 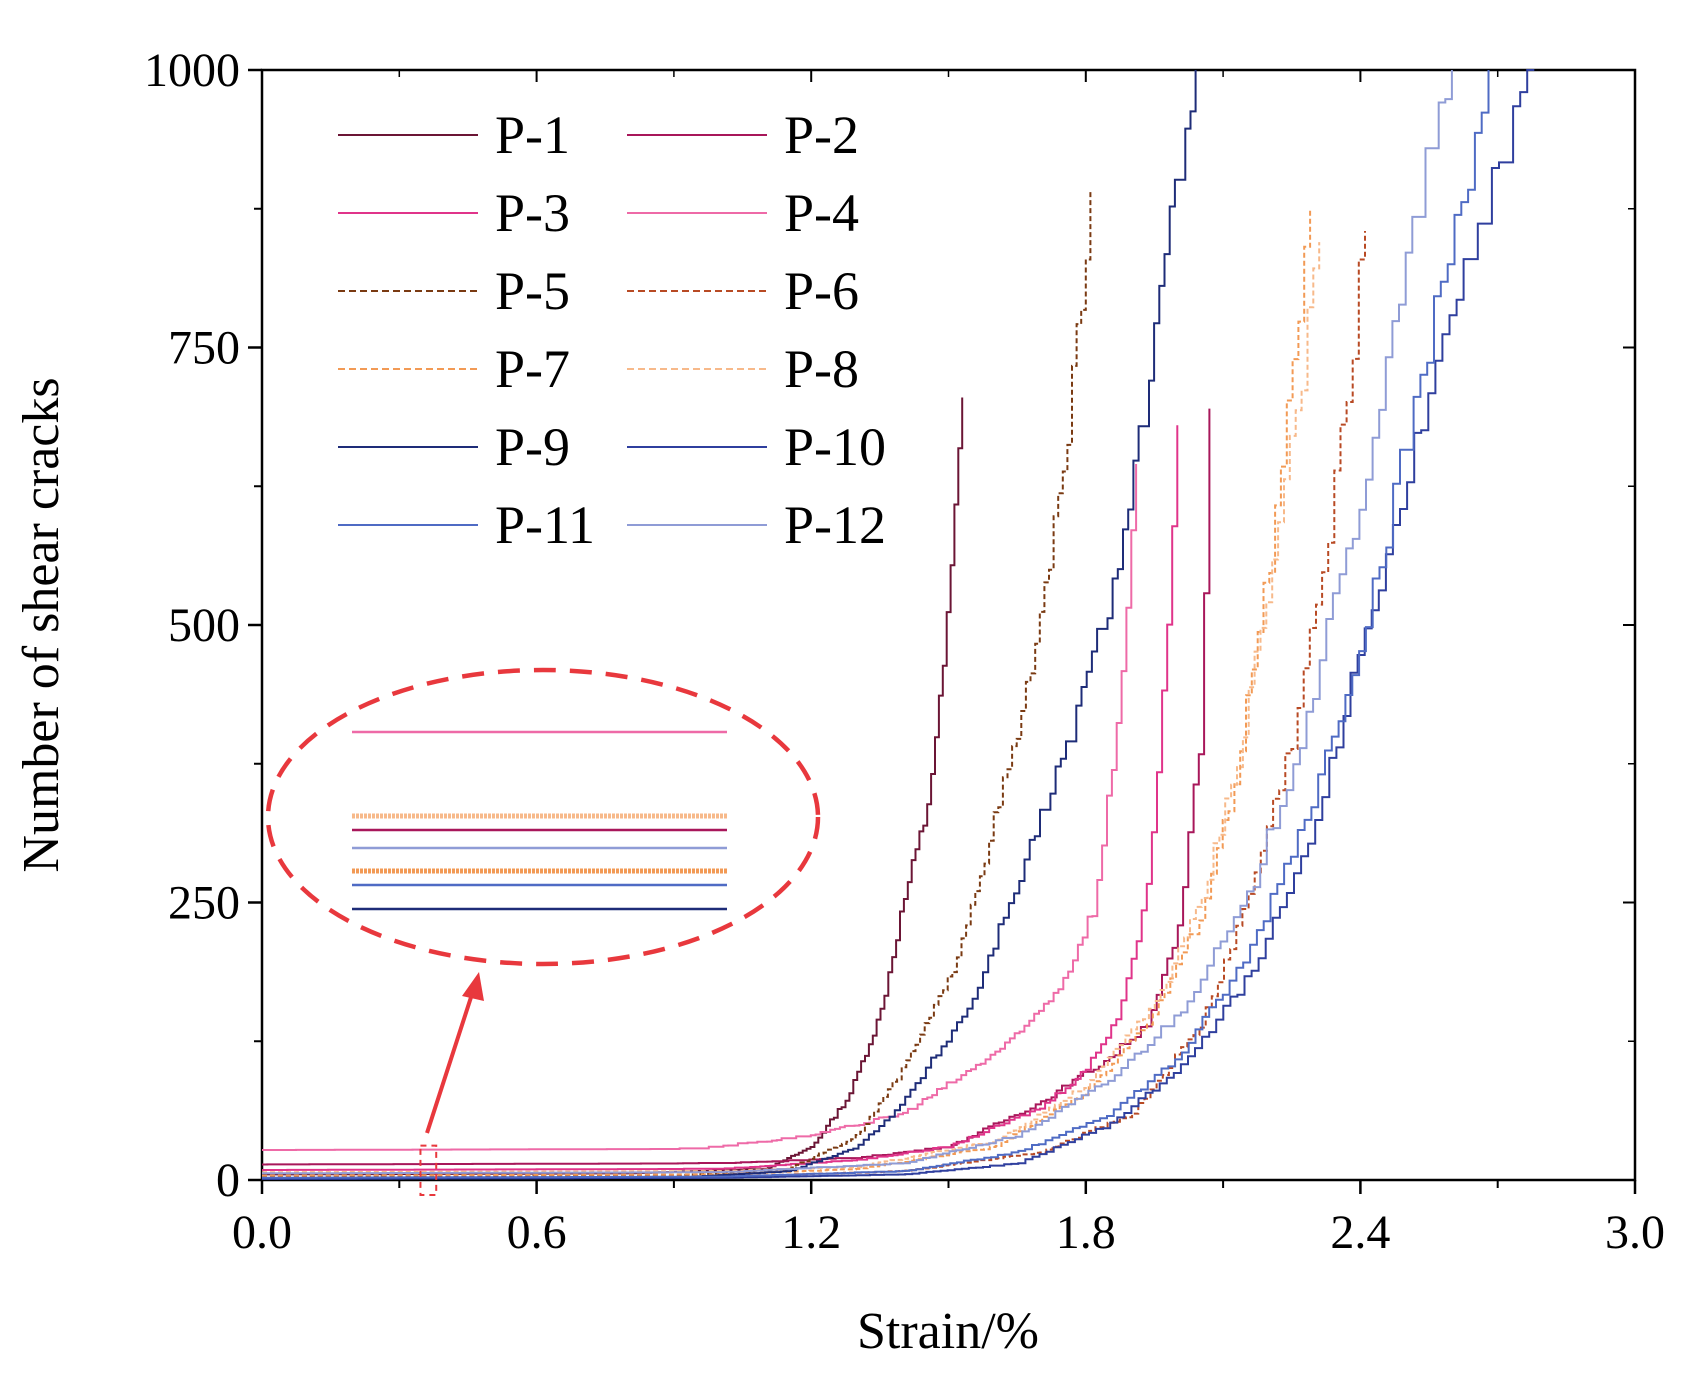 I want to click on legend-label-p-6: P-6, so click(x=821, y=291).